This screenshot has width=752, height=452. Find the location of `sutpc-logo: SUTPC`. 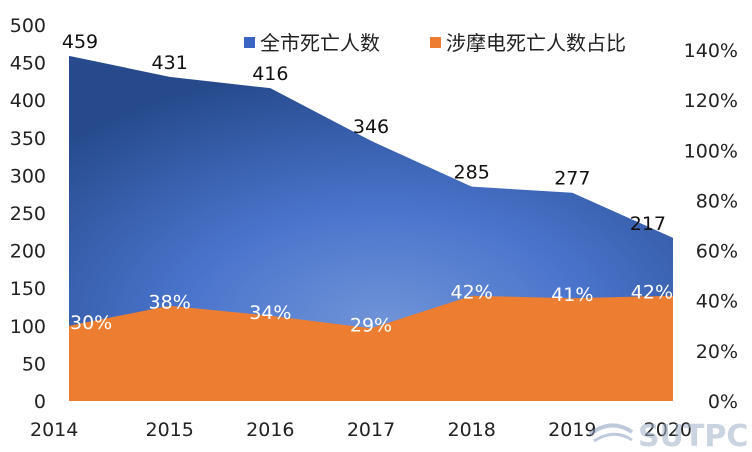

sutpc-logo: SUTPC is located at coordinates (668, 435).